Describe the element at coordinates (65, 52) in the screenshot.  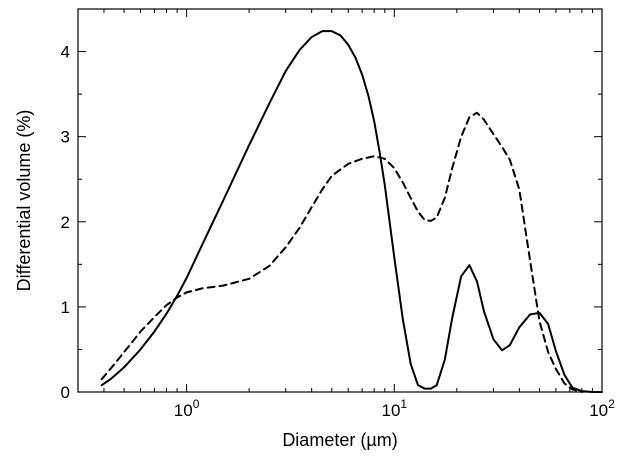
I see `y-tick-label: 4` at that location.